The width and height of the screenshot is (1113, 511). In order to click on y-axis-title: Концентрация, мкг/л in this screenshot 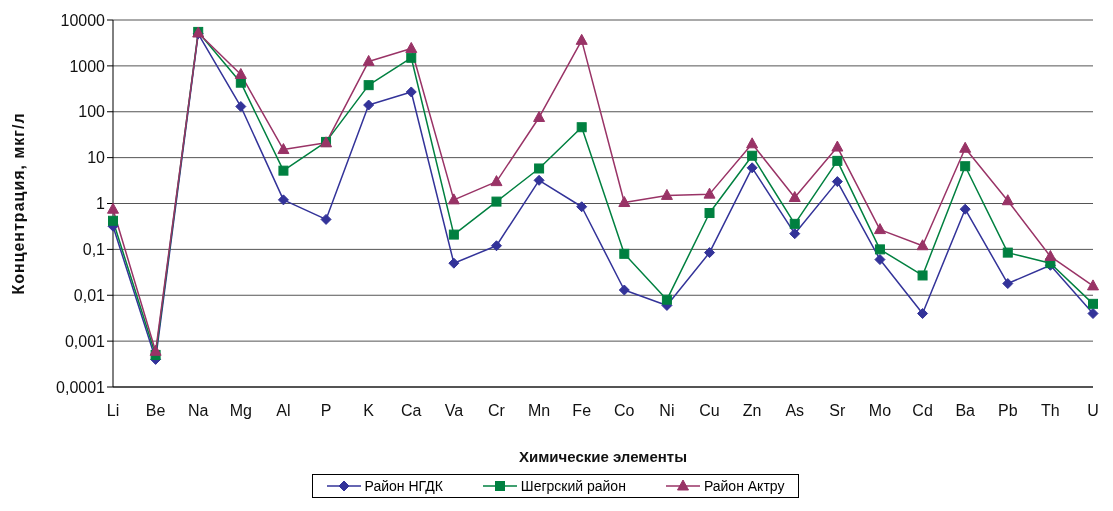, I will do `click(18, 203)`.